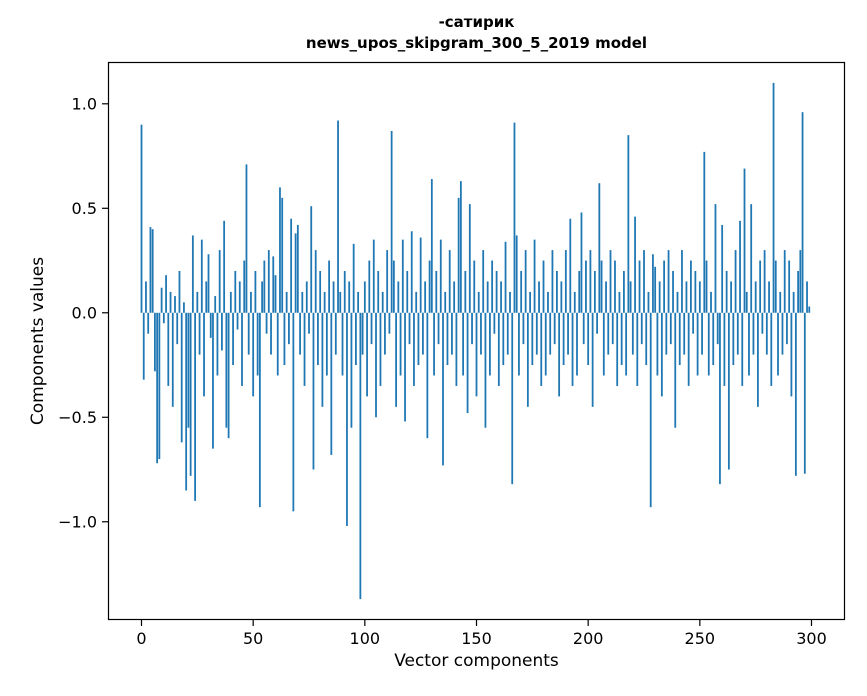  I want to click on x-tick-label: 0, so click(141, 638).